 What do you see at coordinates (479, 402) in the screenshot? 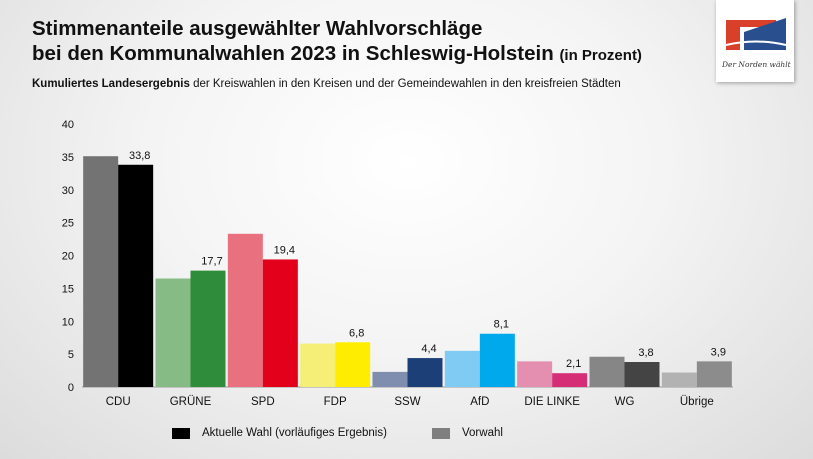
I see `x-tick-label: AfD` at bounding box center [479, 402].